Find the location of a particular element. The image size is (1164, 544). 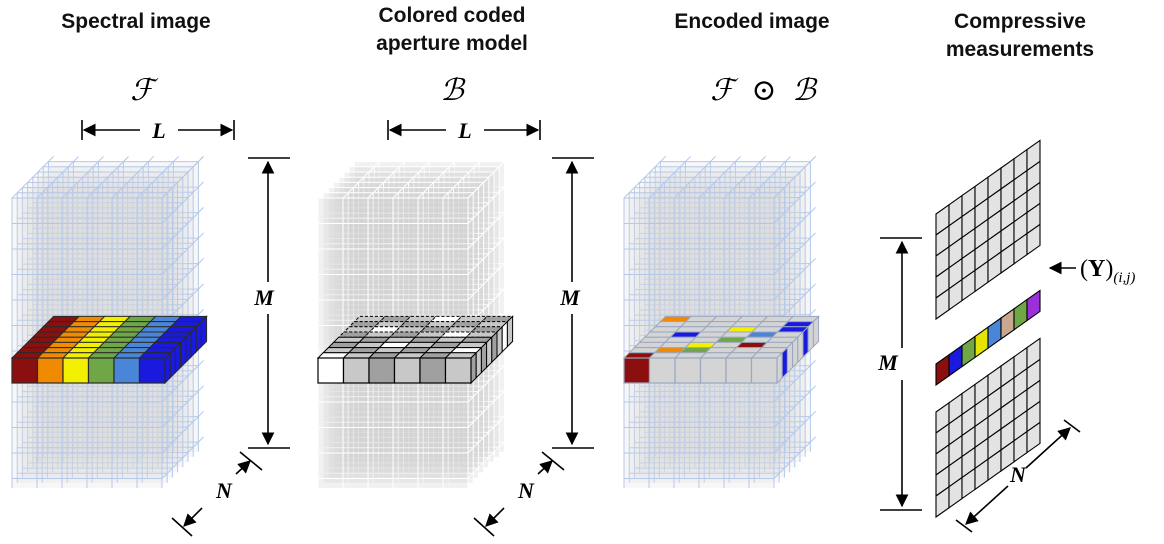

measurement-label-open: ( is located at coordinates (1084, 269).